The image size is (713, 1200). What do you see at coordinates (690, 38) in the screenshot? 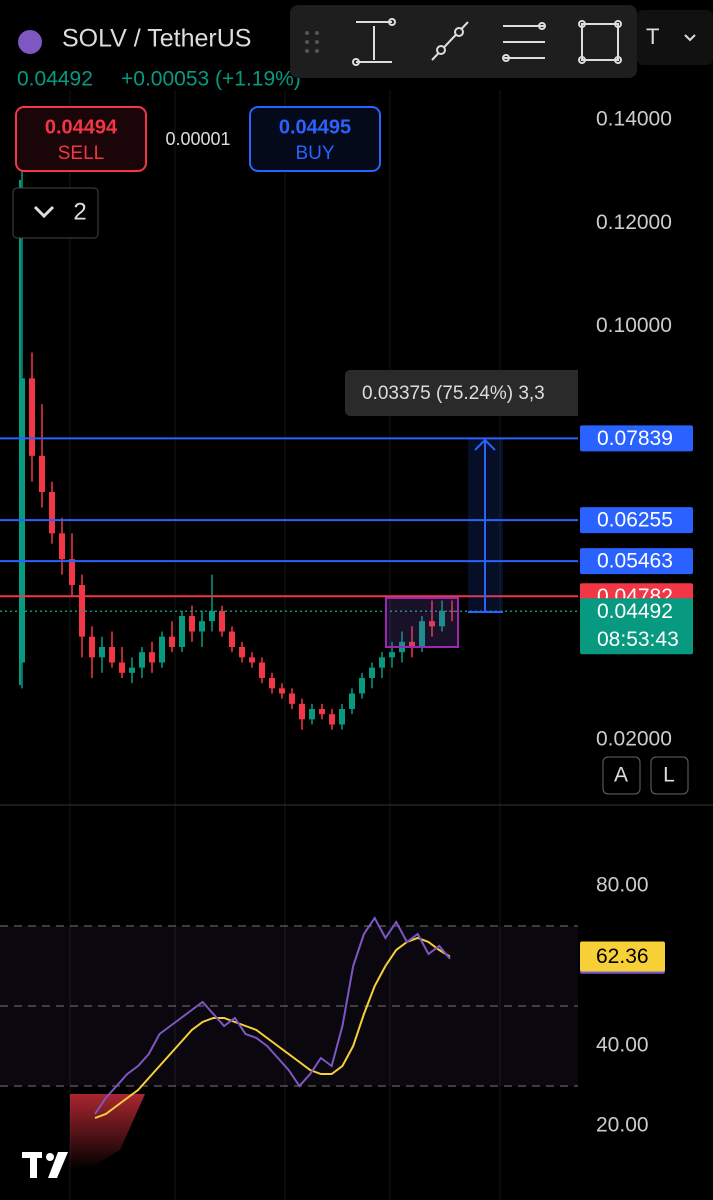
I see `interval-chevron` at bounding box center [690, 38].